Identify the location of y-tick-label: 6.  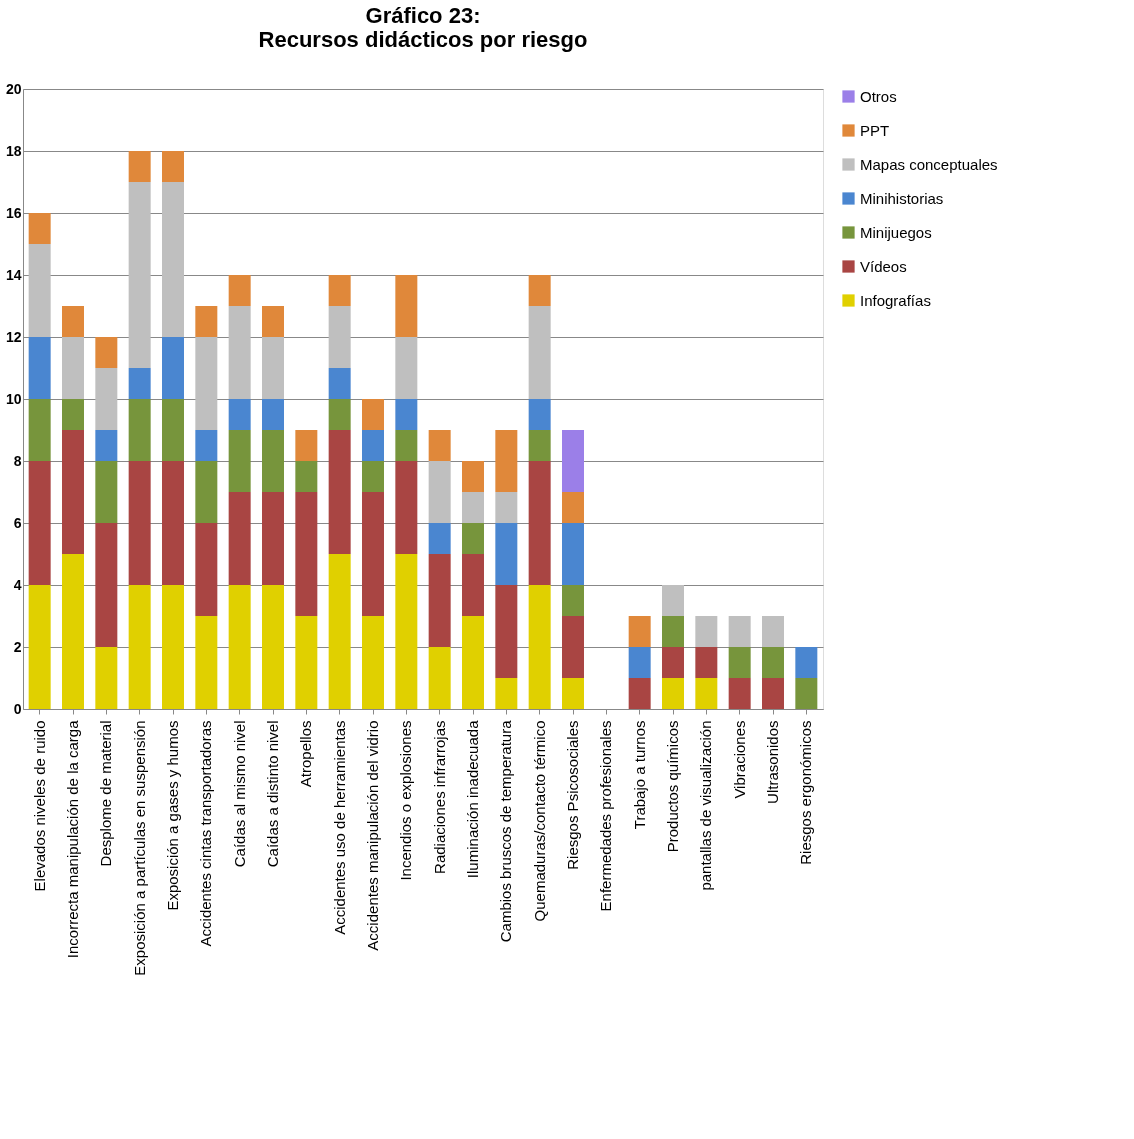
(17, 522).